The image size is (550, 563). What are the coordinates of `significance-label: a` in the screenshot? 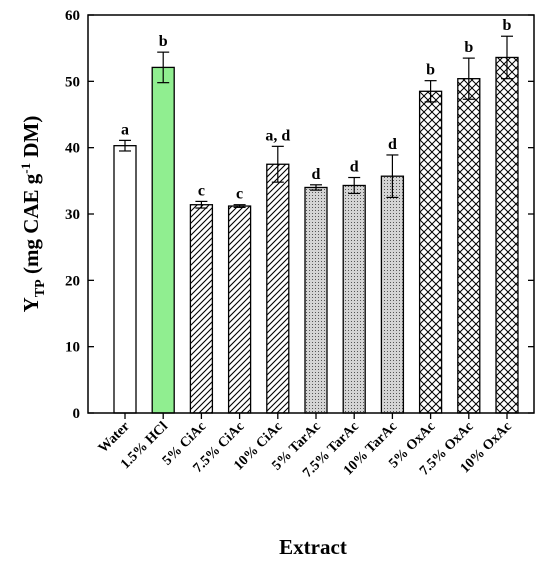 It's located at (125, 129).